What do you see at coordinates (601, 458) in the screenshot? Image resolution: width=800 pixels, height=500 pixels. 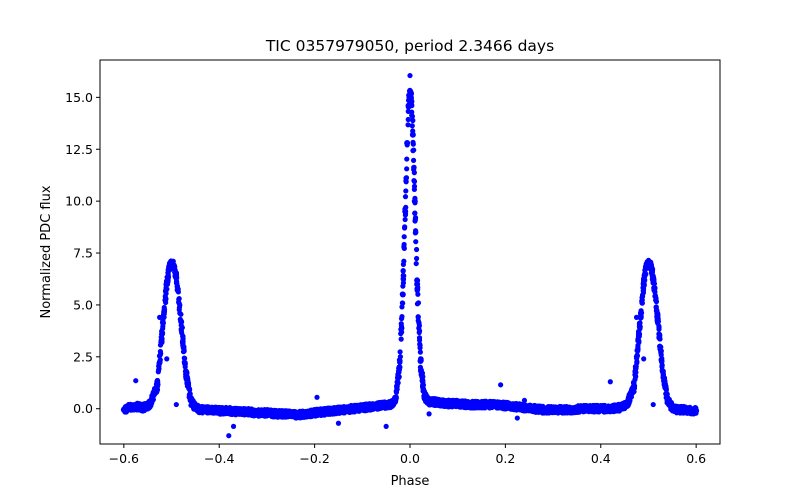 I see `x-tick-label: 0.4` at bounding box center [601, 458].